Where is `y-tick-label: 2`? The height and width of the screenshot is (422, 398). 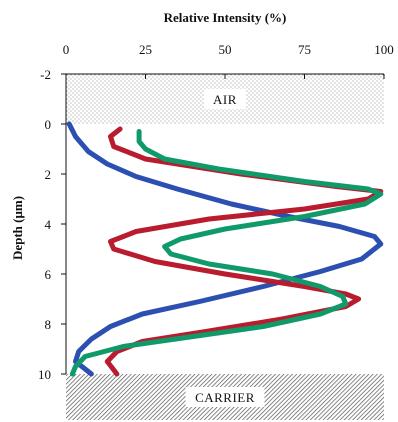
y-tick-label: 2 is located at coordinates (48, 174).